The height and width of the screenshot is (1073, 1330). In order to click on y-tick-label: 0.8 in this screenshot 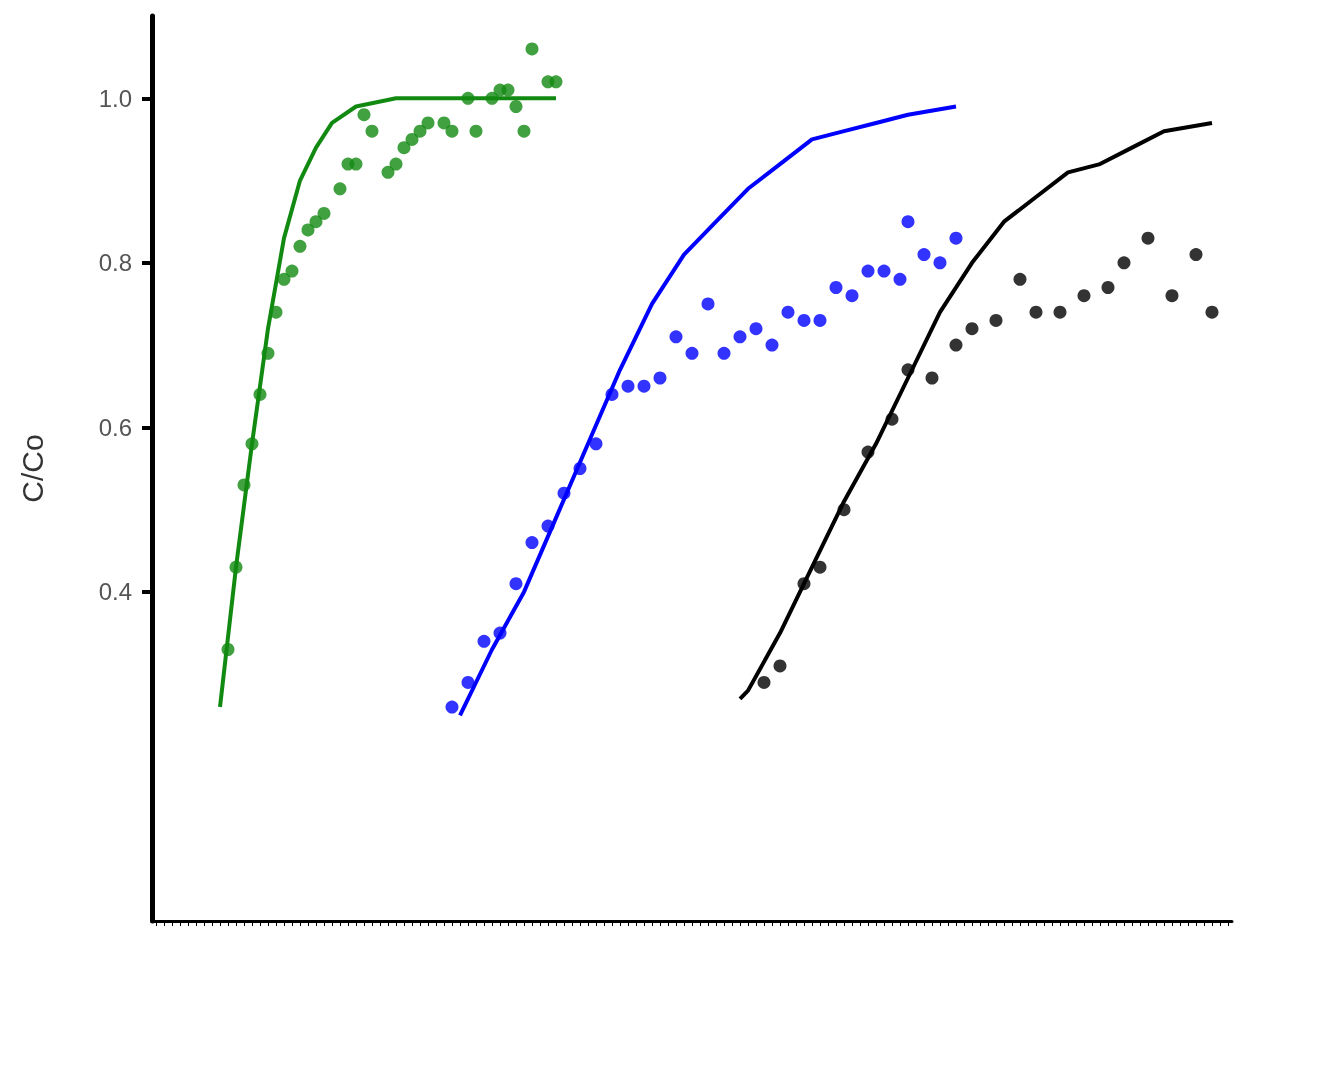, I will do `click(115, 263)`.